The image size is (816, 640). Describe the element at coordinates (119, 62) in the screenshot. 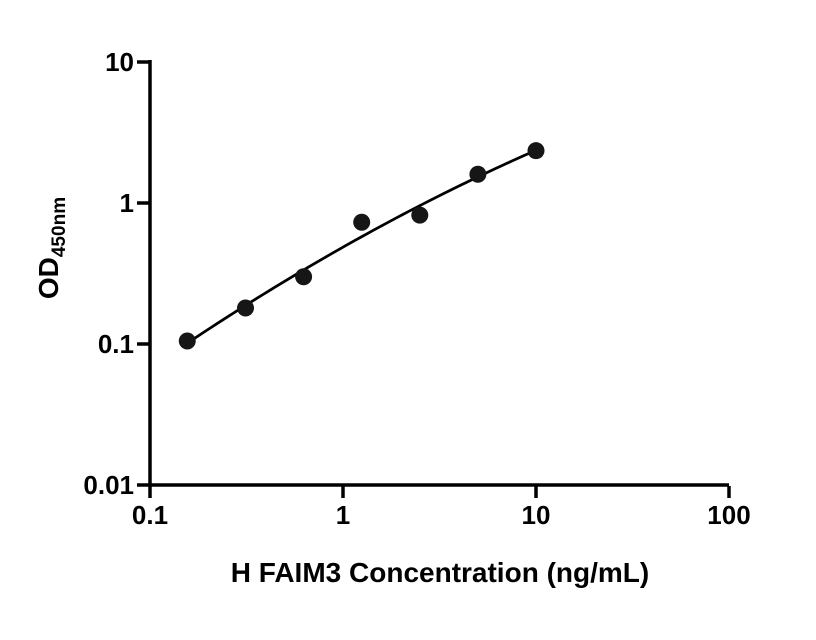

I see `y-tick-label: 10` at that location.